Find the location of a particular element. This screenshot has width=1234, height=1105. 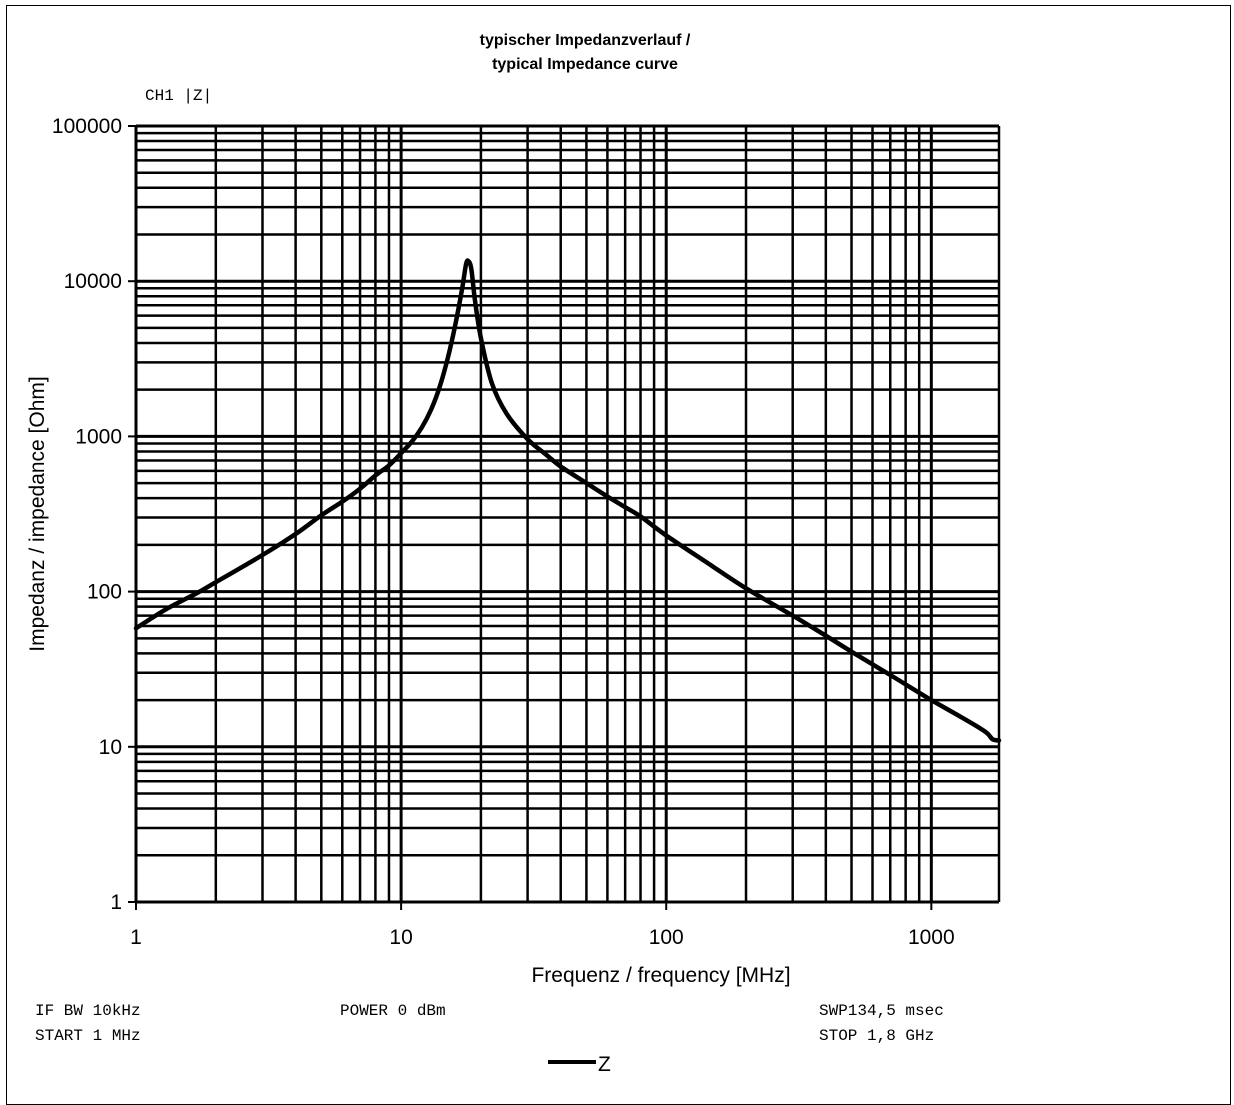

footer-sweep: SWP134,5 msec is located at coordinates (881, 1011).